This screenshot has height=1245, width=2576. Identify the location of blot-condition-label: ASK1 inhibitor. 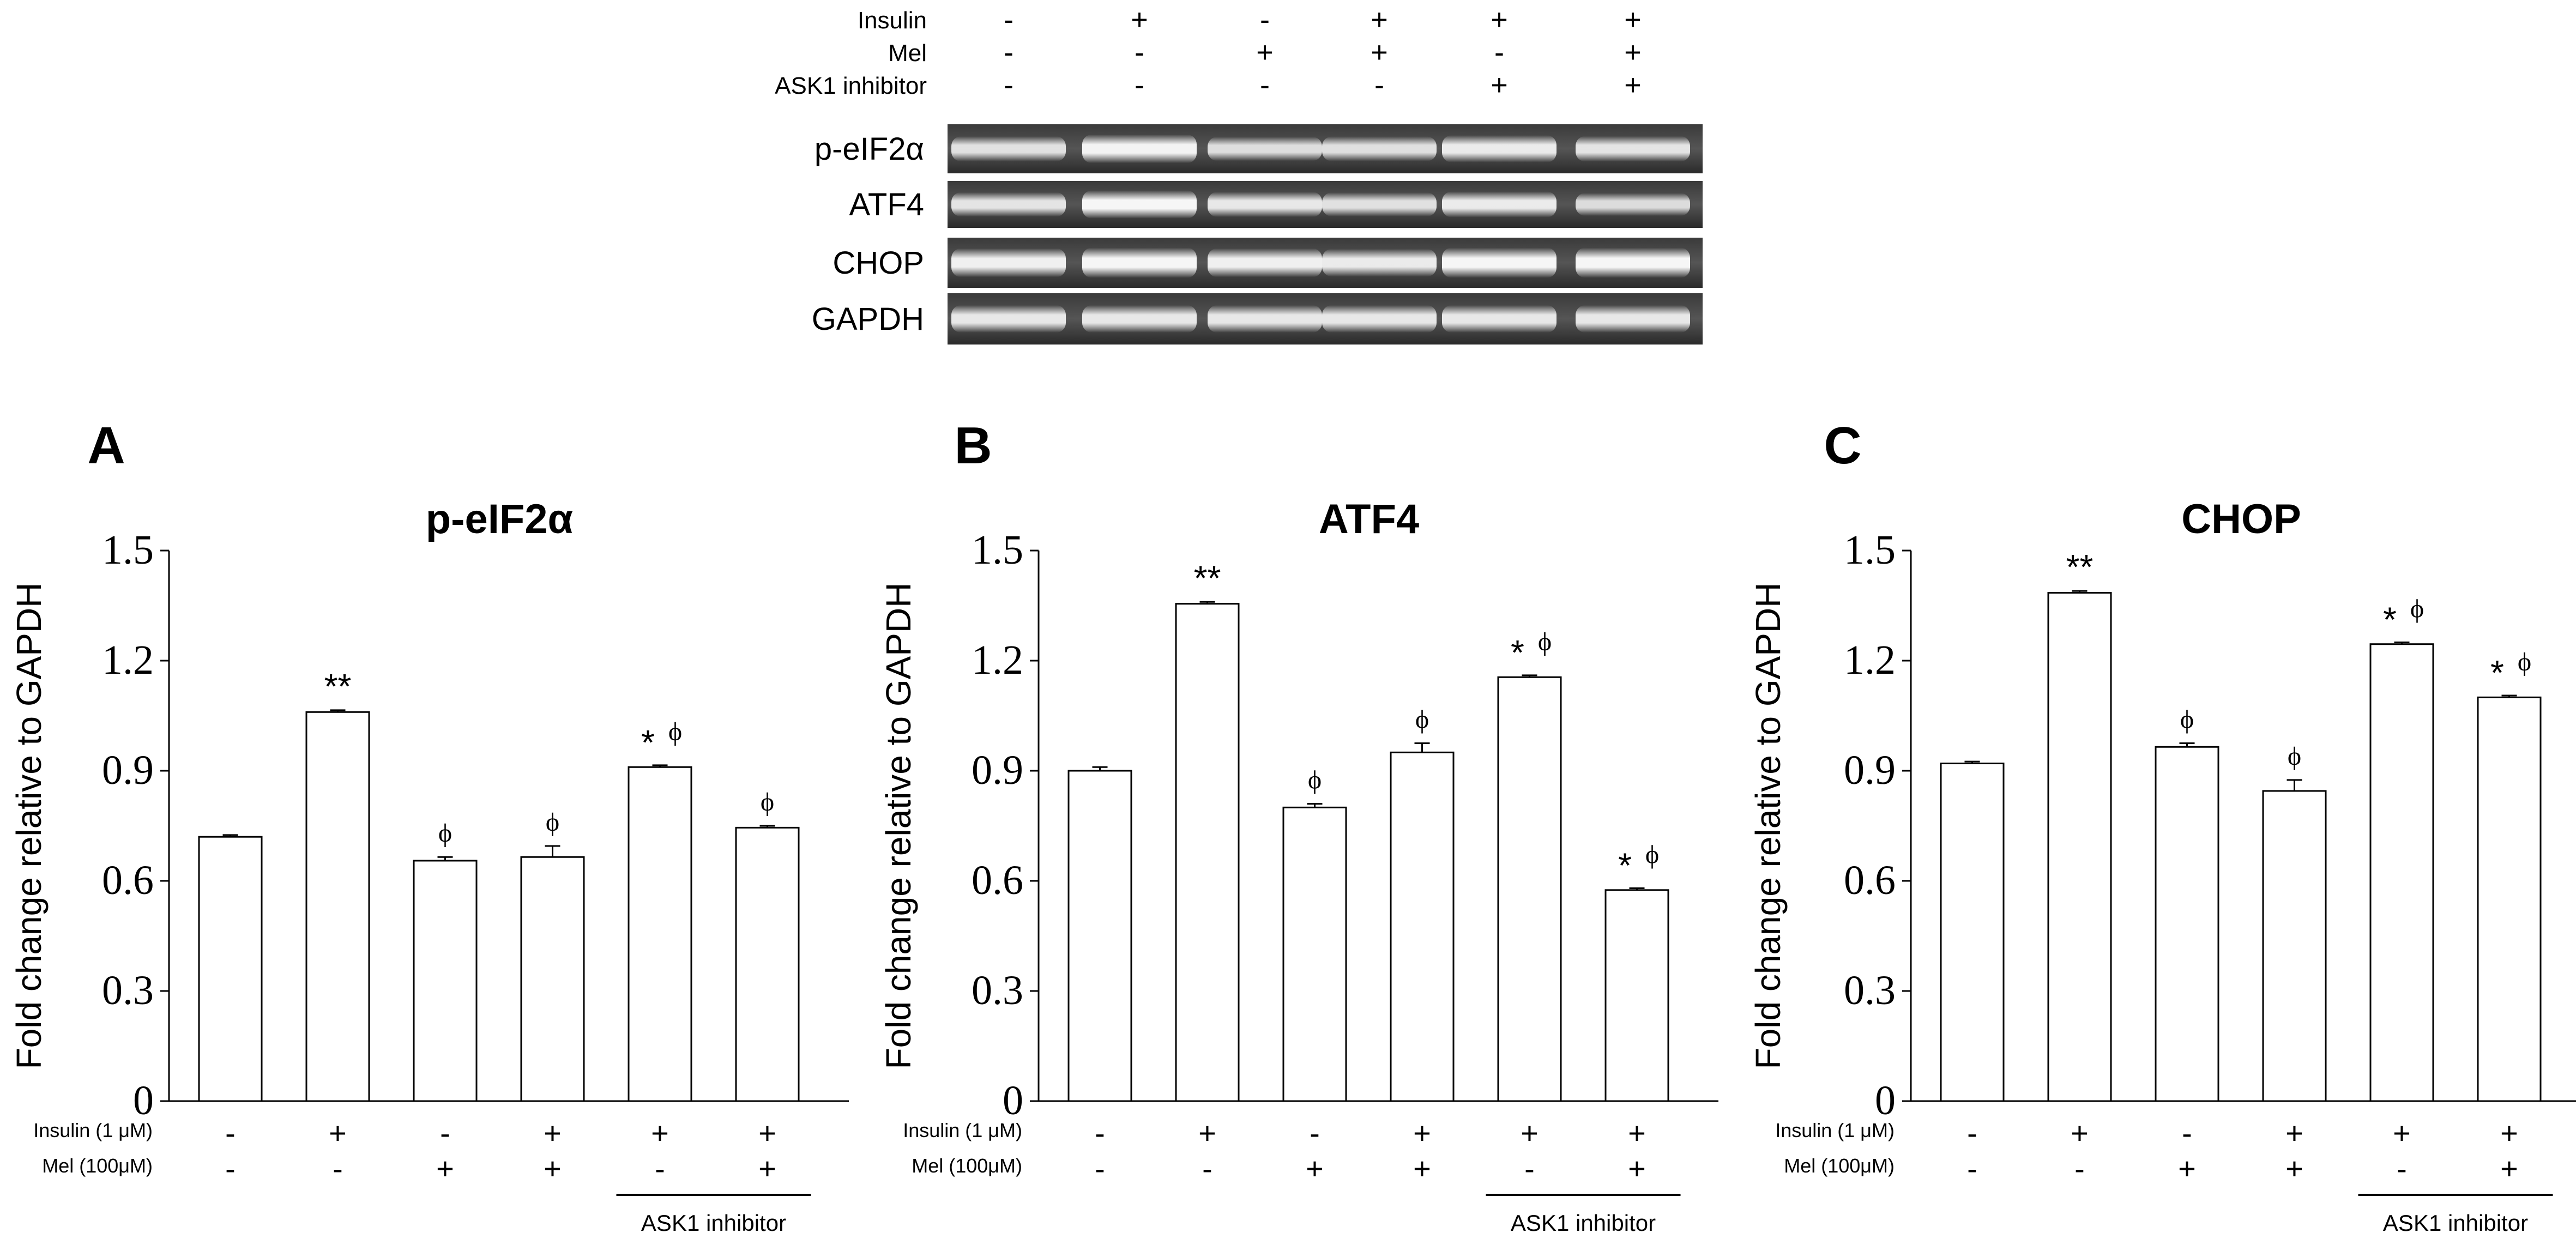
(851, 85).